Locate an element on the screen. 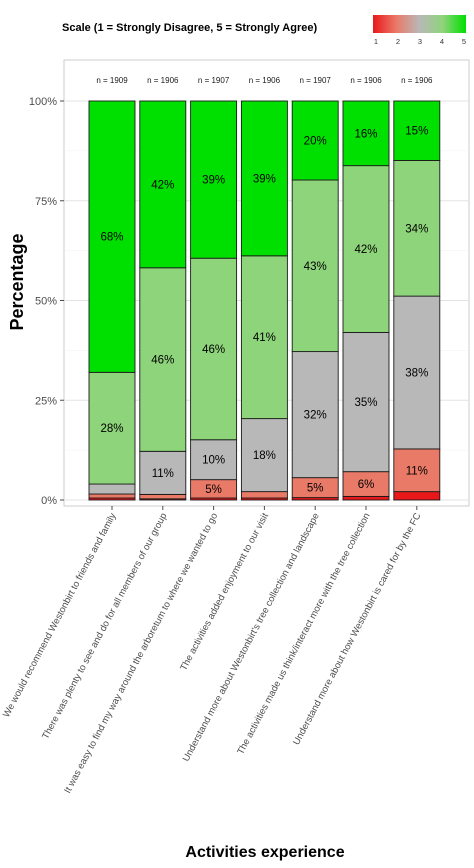 The height and width of the screenshot is (868, 474). data-label: 10% is located at coordinates (213, 461).